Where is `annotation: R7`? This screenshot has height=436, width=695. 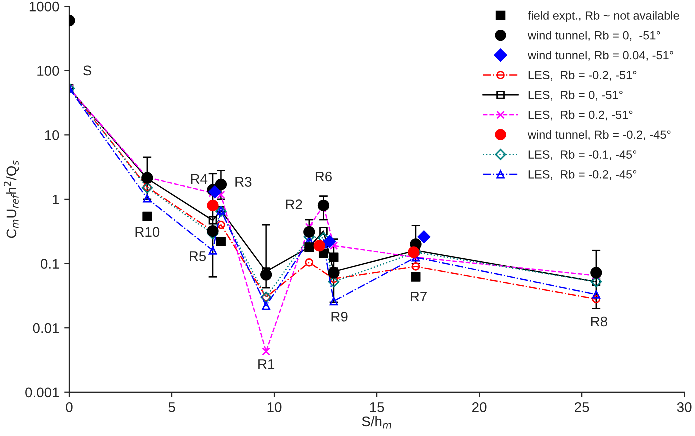
annotation: R7 is located at coordinates (419, 297).